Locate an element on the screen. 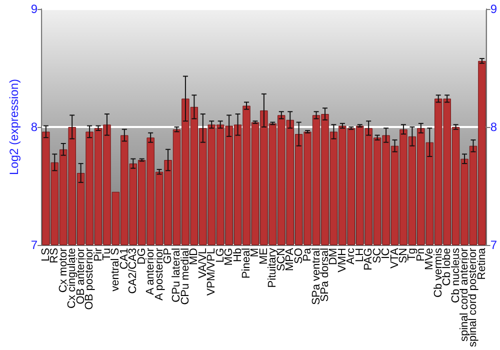  y-tick-label: 8 is located at coordinates (34, 127).